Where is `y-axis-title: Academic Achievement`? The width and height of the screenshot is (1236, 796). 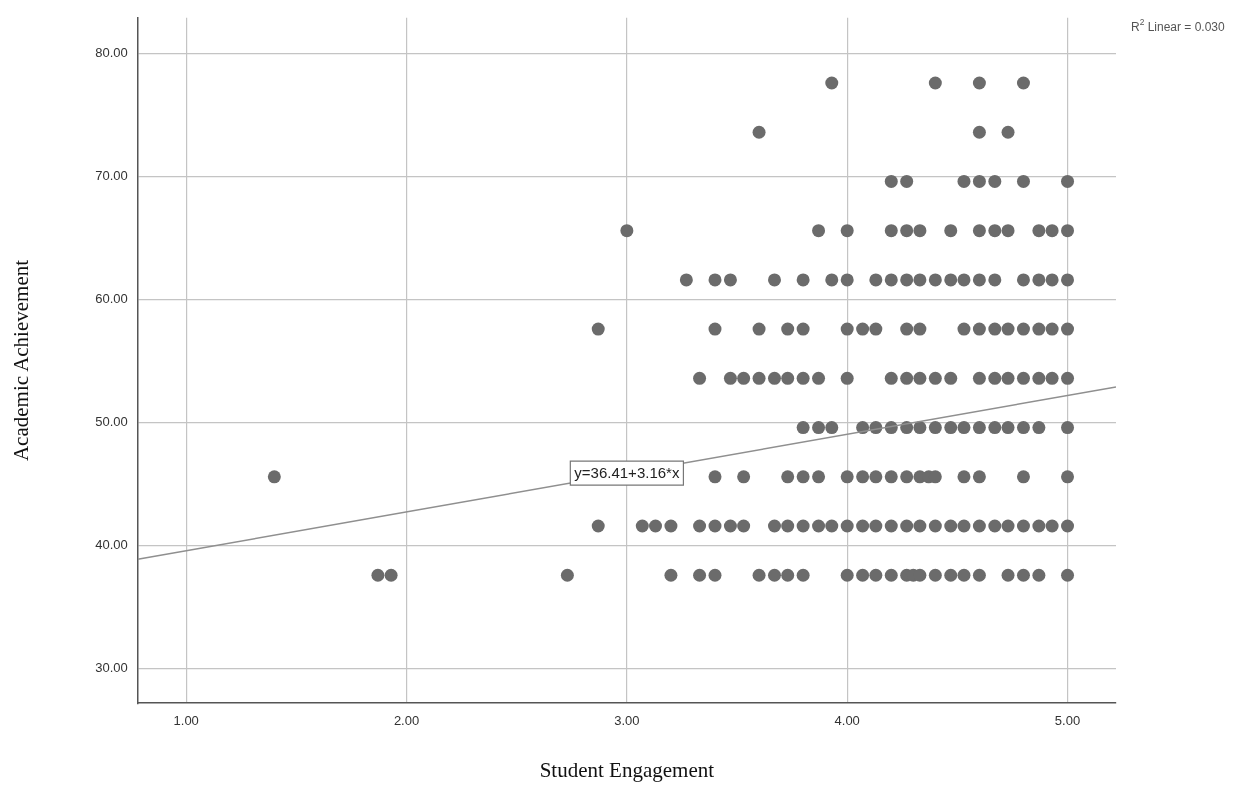
y-axis-title: Academic Achievement is located at coordinates (21, 360).